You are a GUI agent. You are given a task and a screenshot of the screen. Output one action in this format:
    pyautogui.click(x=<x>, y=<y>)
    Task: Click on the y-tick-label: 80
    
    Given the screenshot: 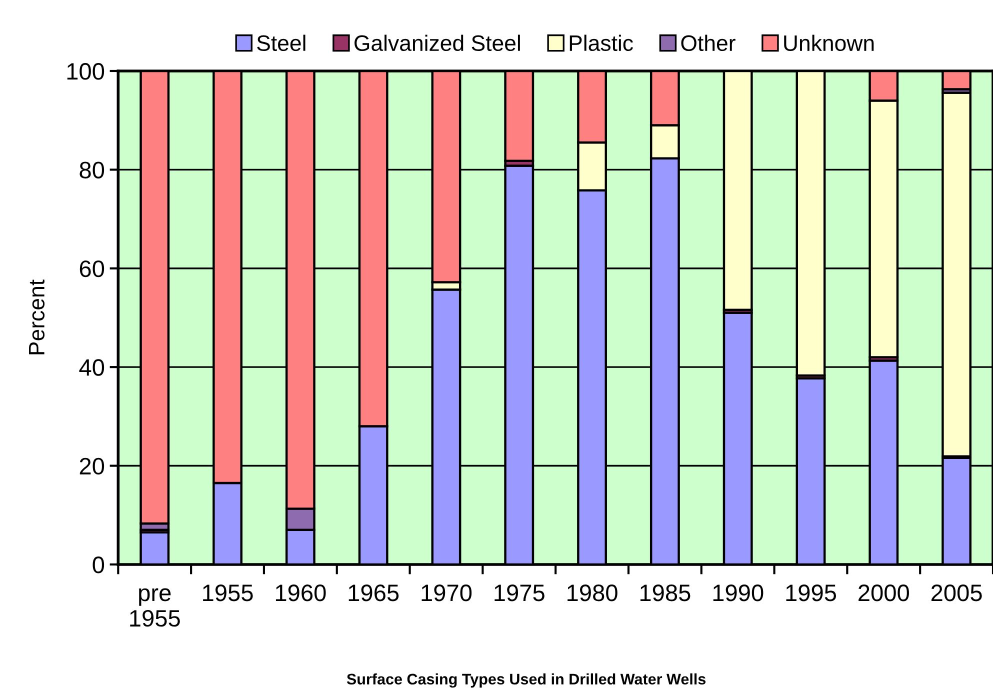 What is the action you would take?
    pyautogui.click(x=92, y=170)
    